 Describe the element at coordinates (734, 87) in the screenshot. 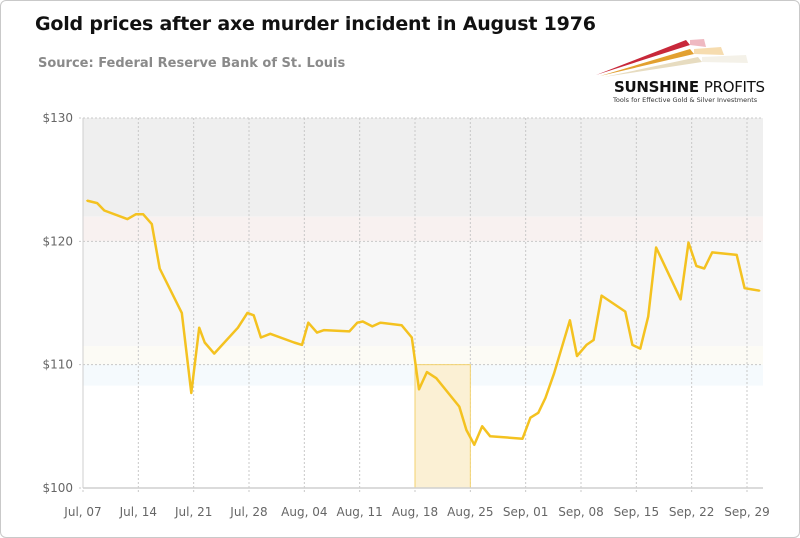

I see `logo-brand-light: PROFITS` at that location.